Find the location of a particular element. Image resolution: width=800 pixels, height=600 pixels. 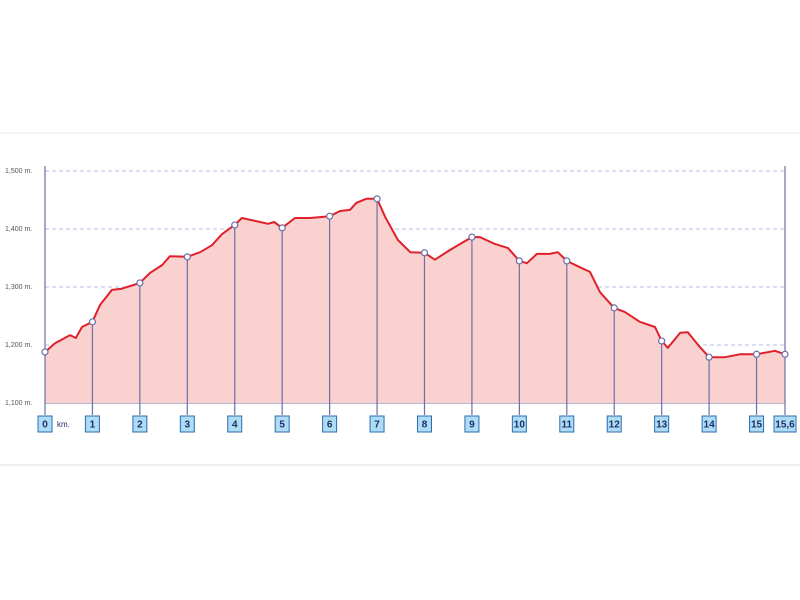

x-tick-label: 6 is located at coordinates (330, 425).